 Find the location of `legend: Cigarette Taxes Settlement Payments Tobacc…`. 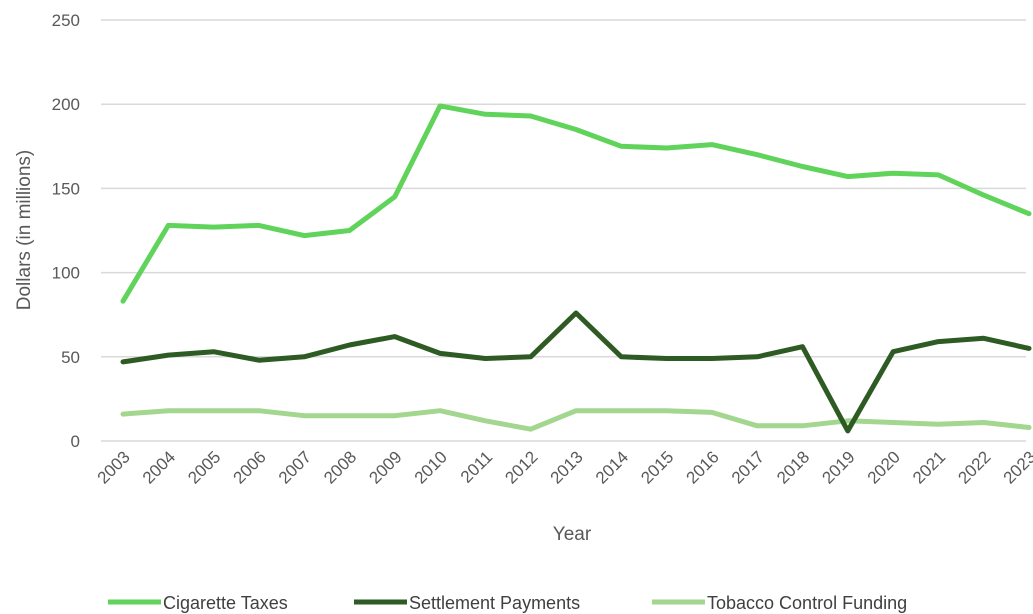

legend: Cigarette Taxes Settlement Payments Tobacc… is located at coordinates (507, 603).